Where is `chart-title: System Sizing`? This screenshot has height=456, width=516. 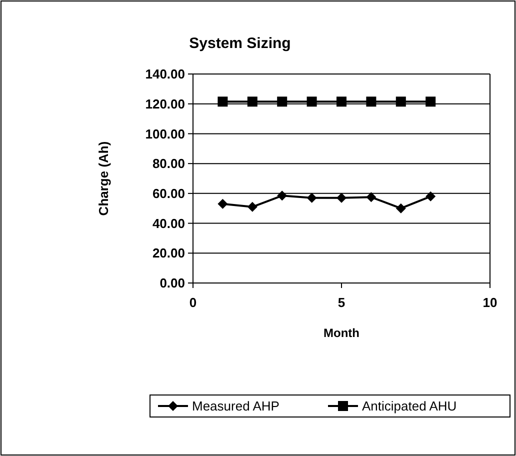 chart-title: System Sizing is located at coordinates (240, 43).